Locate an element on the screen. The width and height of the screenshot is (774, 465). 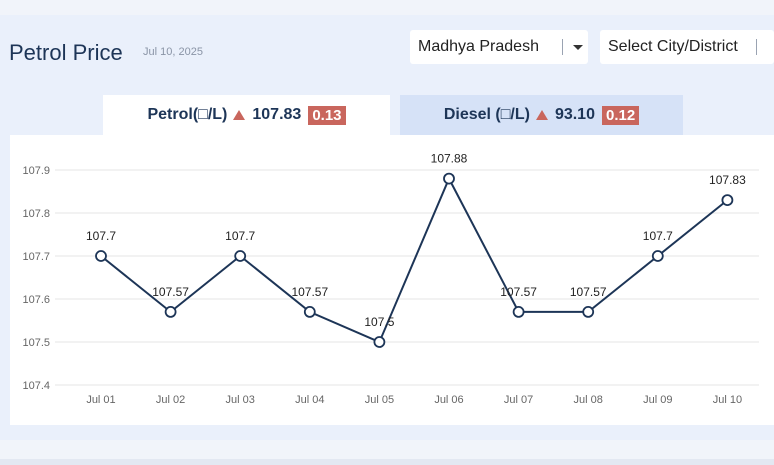
y-tick-label: 107.6 is located at coordinates (36, 300).